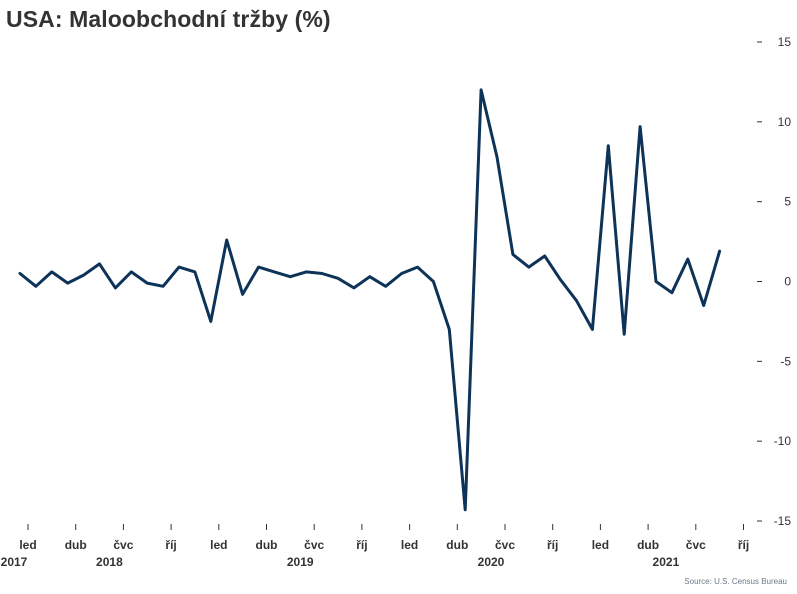  Describe the element at coordinates (735, 581) in the screenshot. I see `source-note: Source: U.S. Census Bureau` at that location.